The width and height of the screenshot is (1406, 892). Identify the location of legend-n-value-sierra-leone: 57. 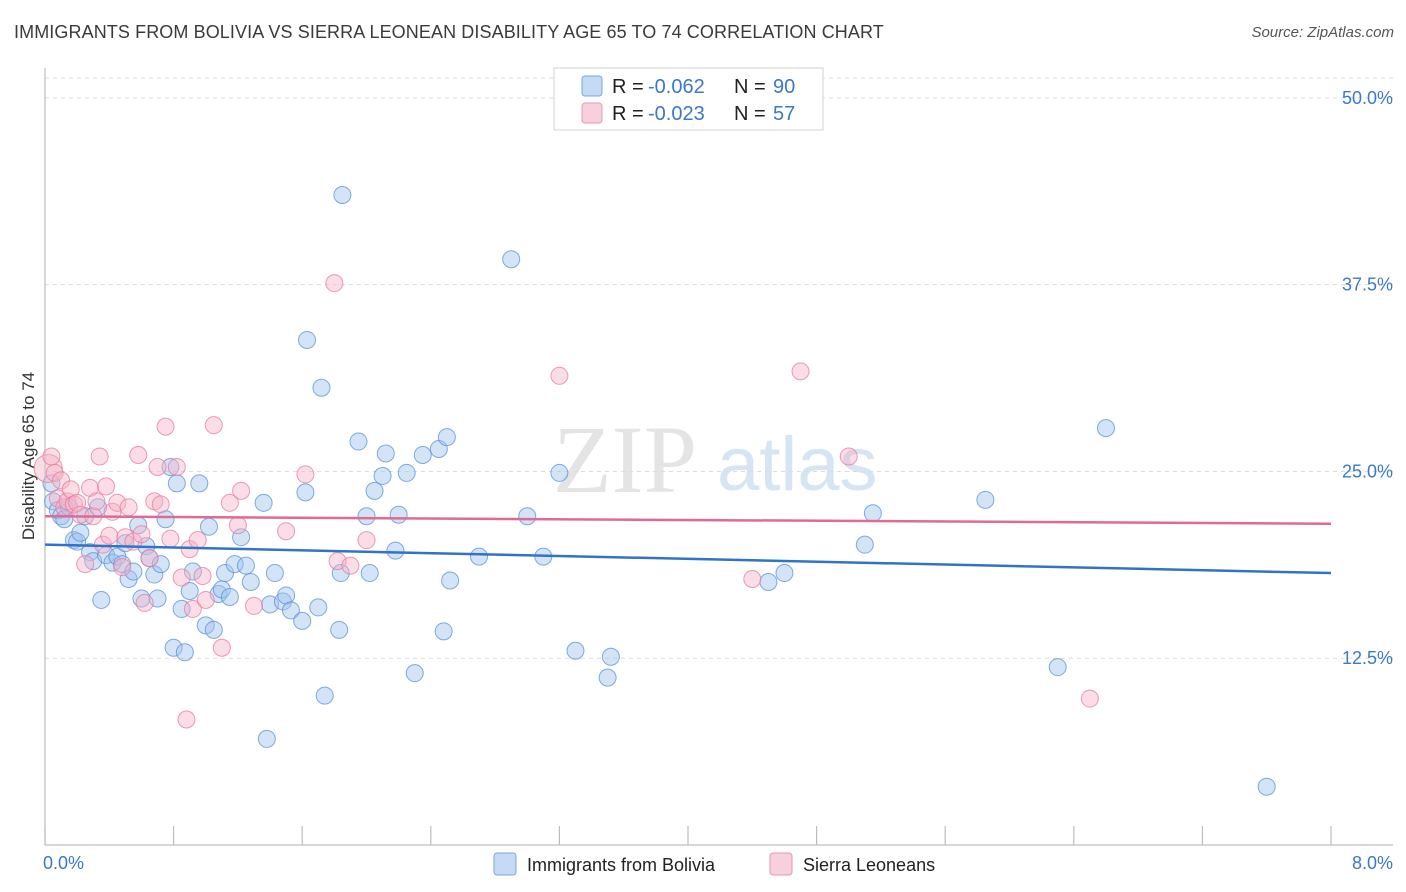
(784, 114).